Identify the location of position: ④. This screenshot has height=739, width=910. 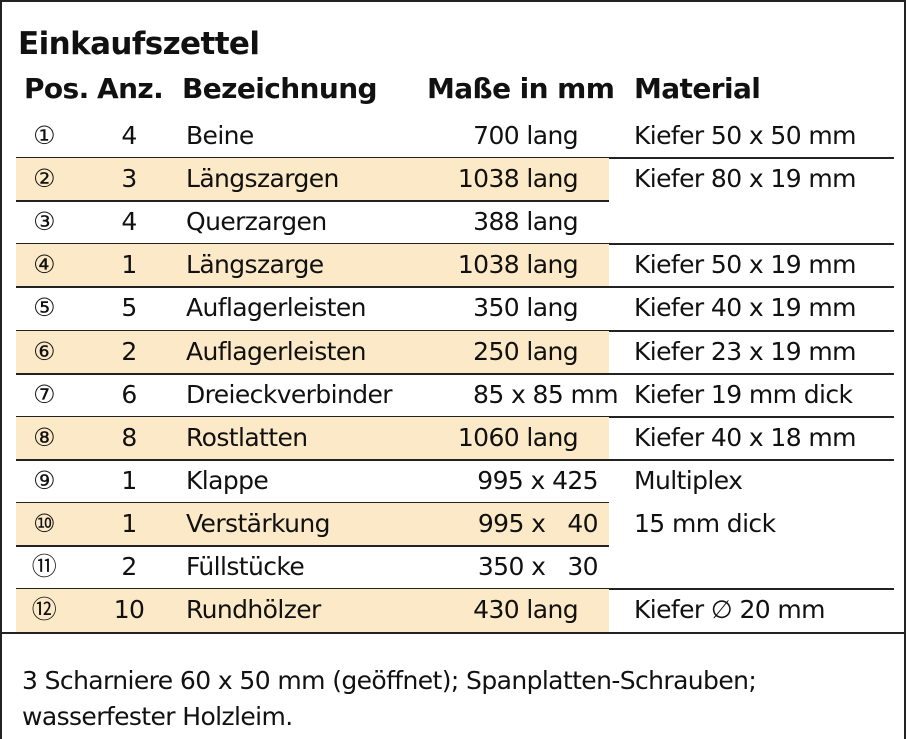
(44, 265).